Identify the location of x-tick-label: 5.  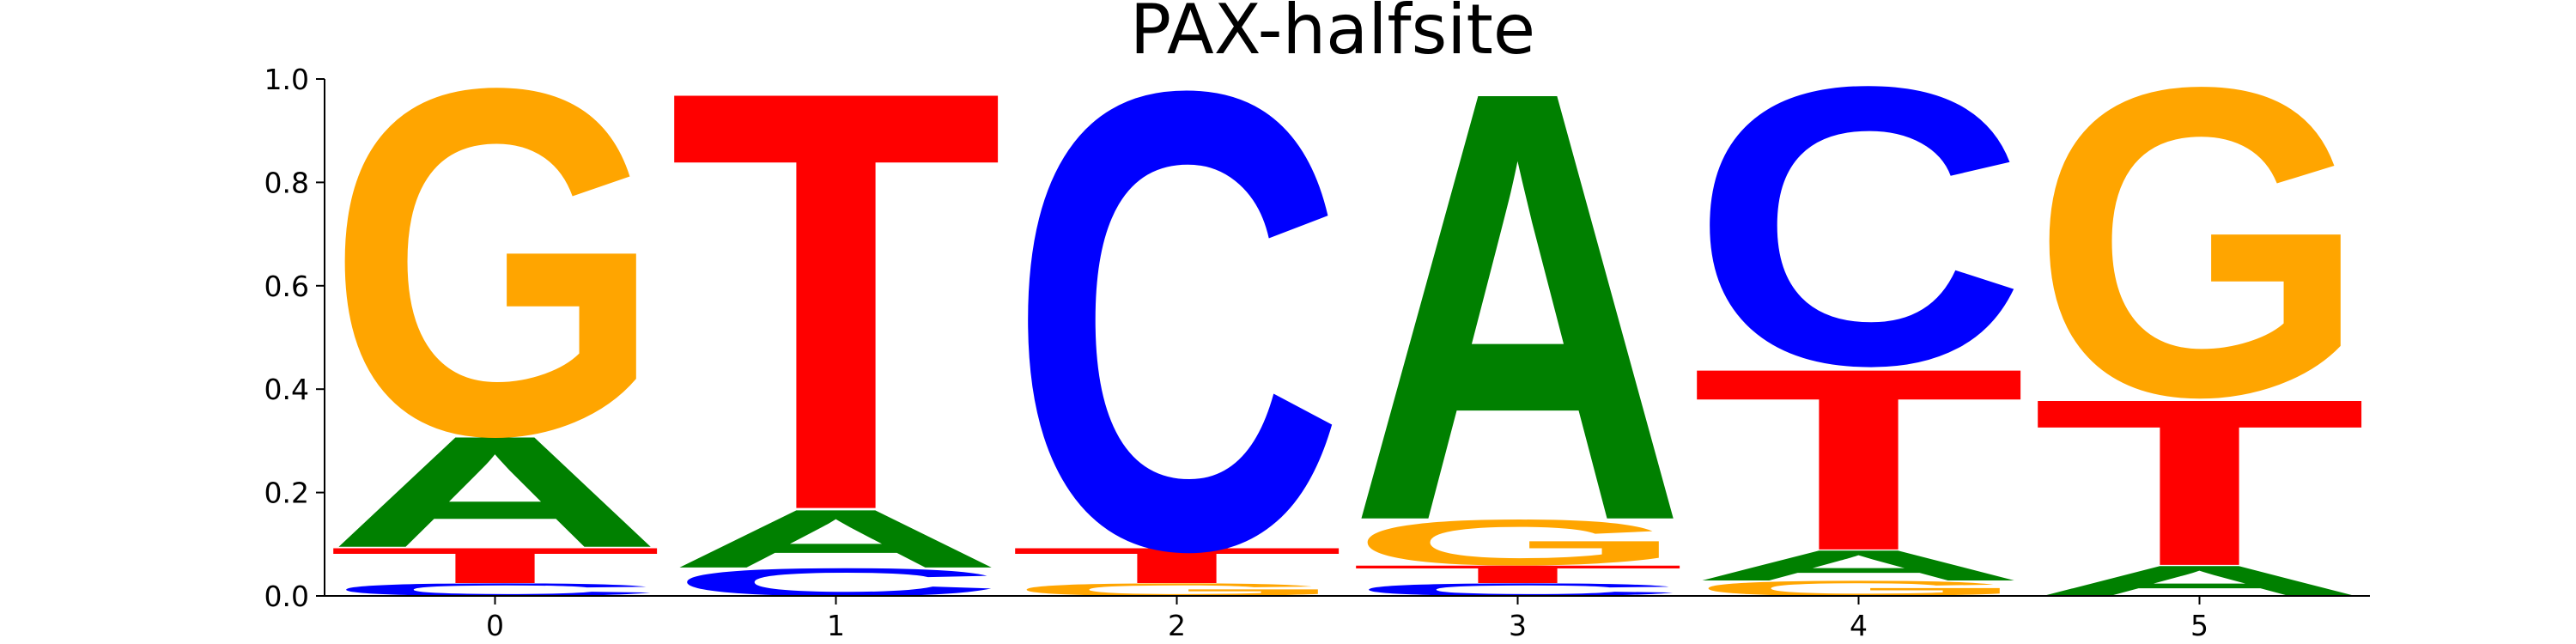
(2199, 625).